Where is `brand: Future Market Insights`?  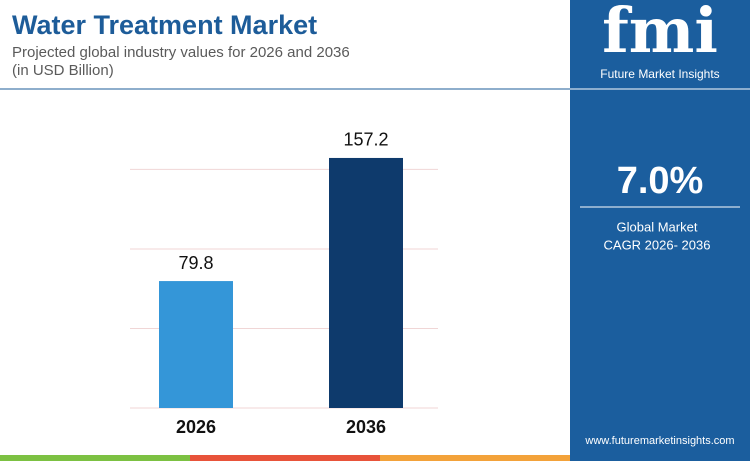 brand: Future Market Insights is located at coordinates (659, 74).